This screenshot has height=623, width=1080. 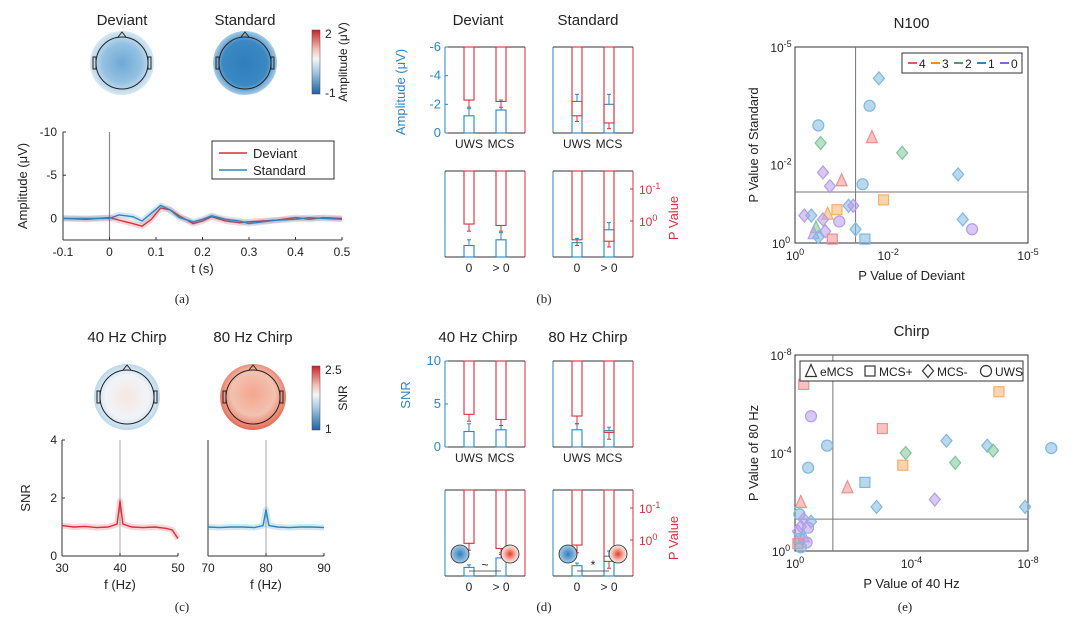 What do you see at coordinates (120, 519) in the screenshot?
I see `snr-line` at bounding box center [120, 519].